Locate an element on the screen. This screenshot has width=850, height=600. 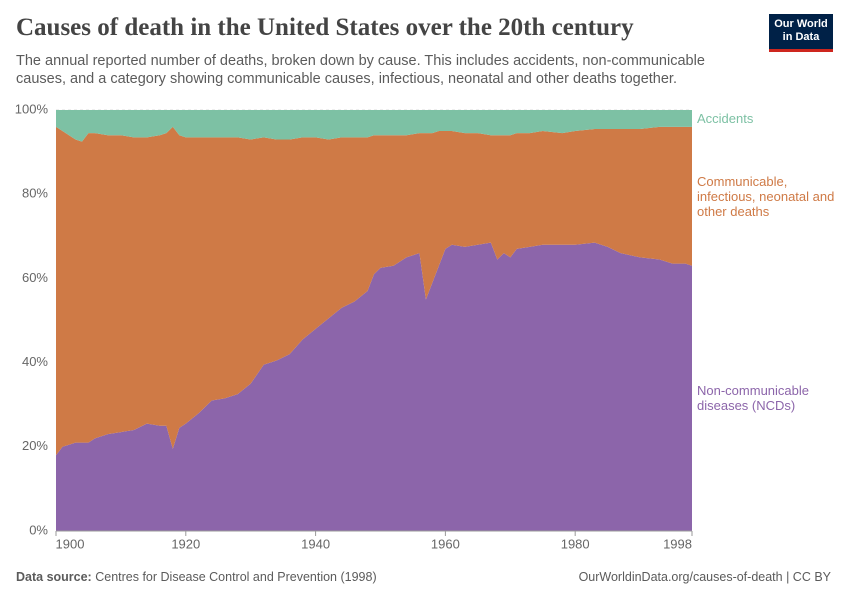
logo: Our World in Data is located at coordinates (801, 33).